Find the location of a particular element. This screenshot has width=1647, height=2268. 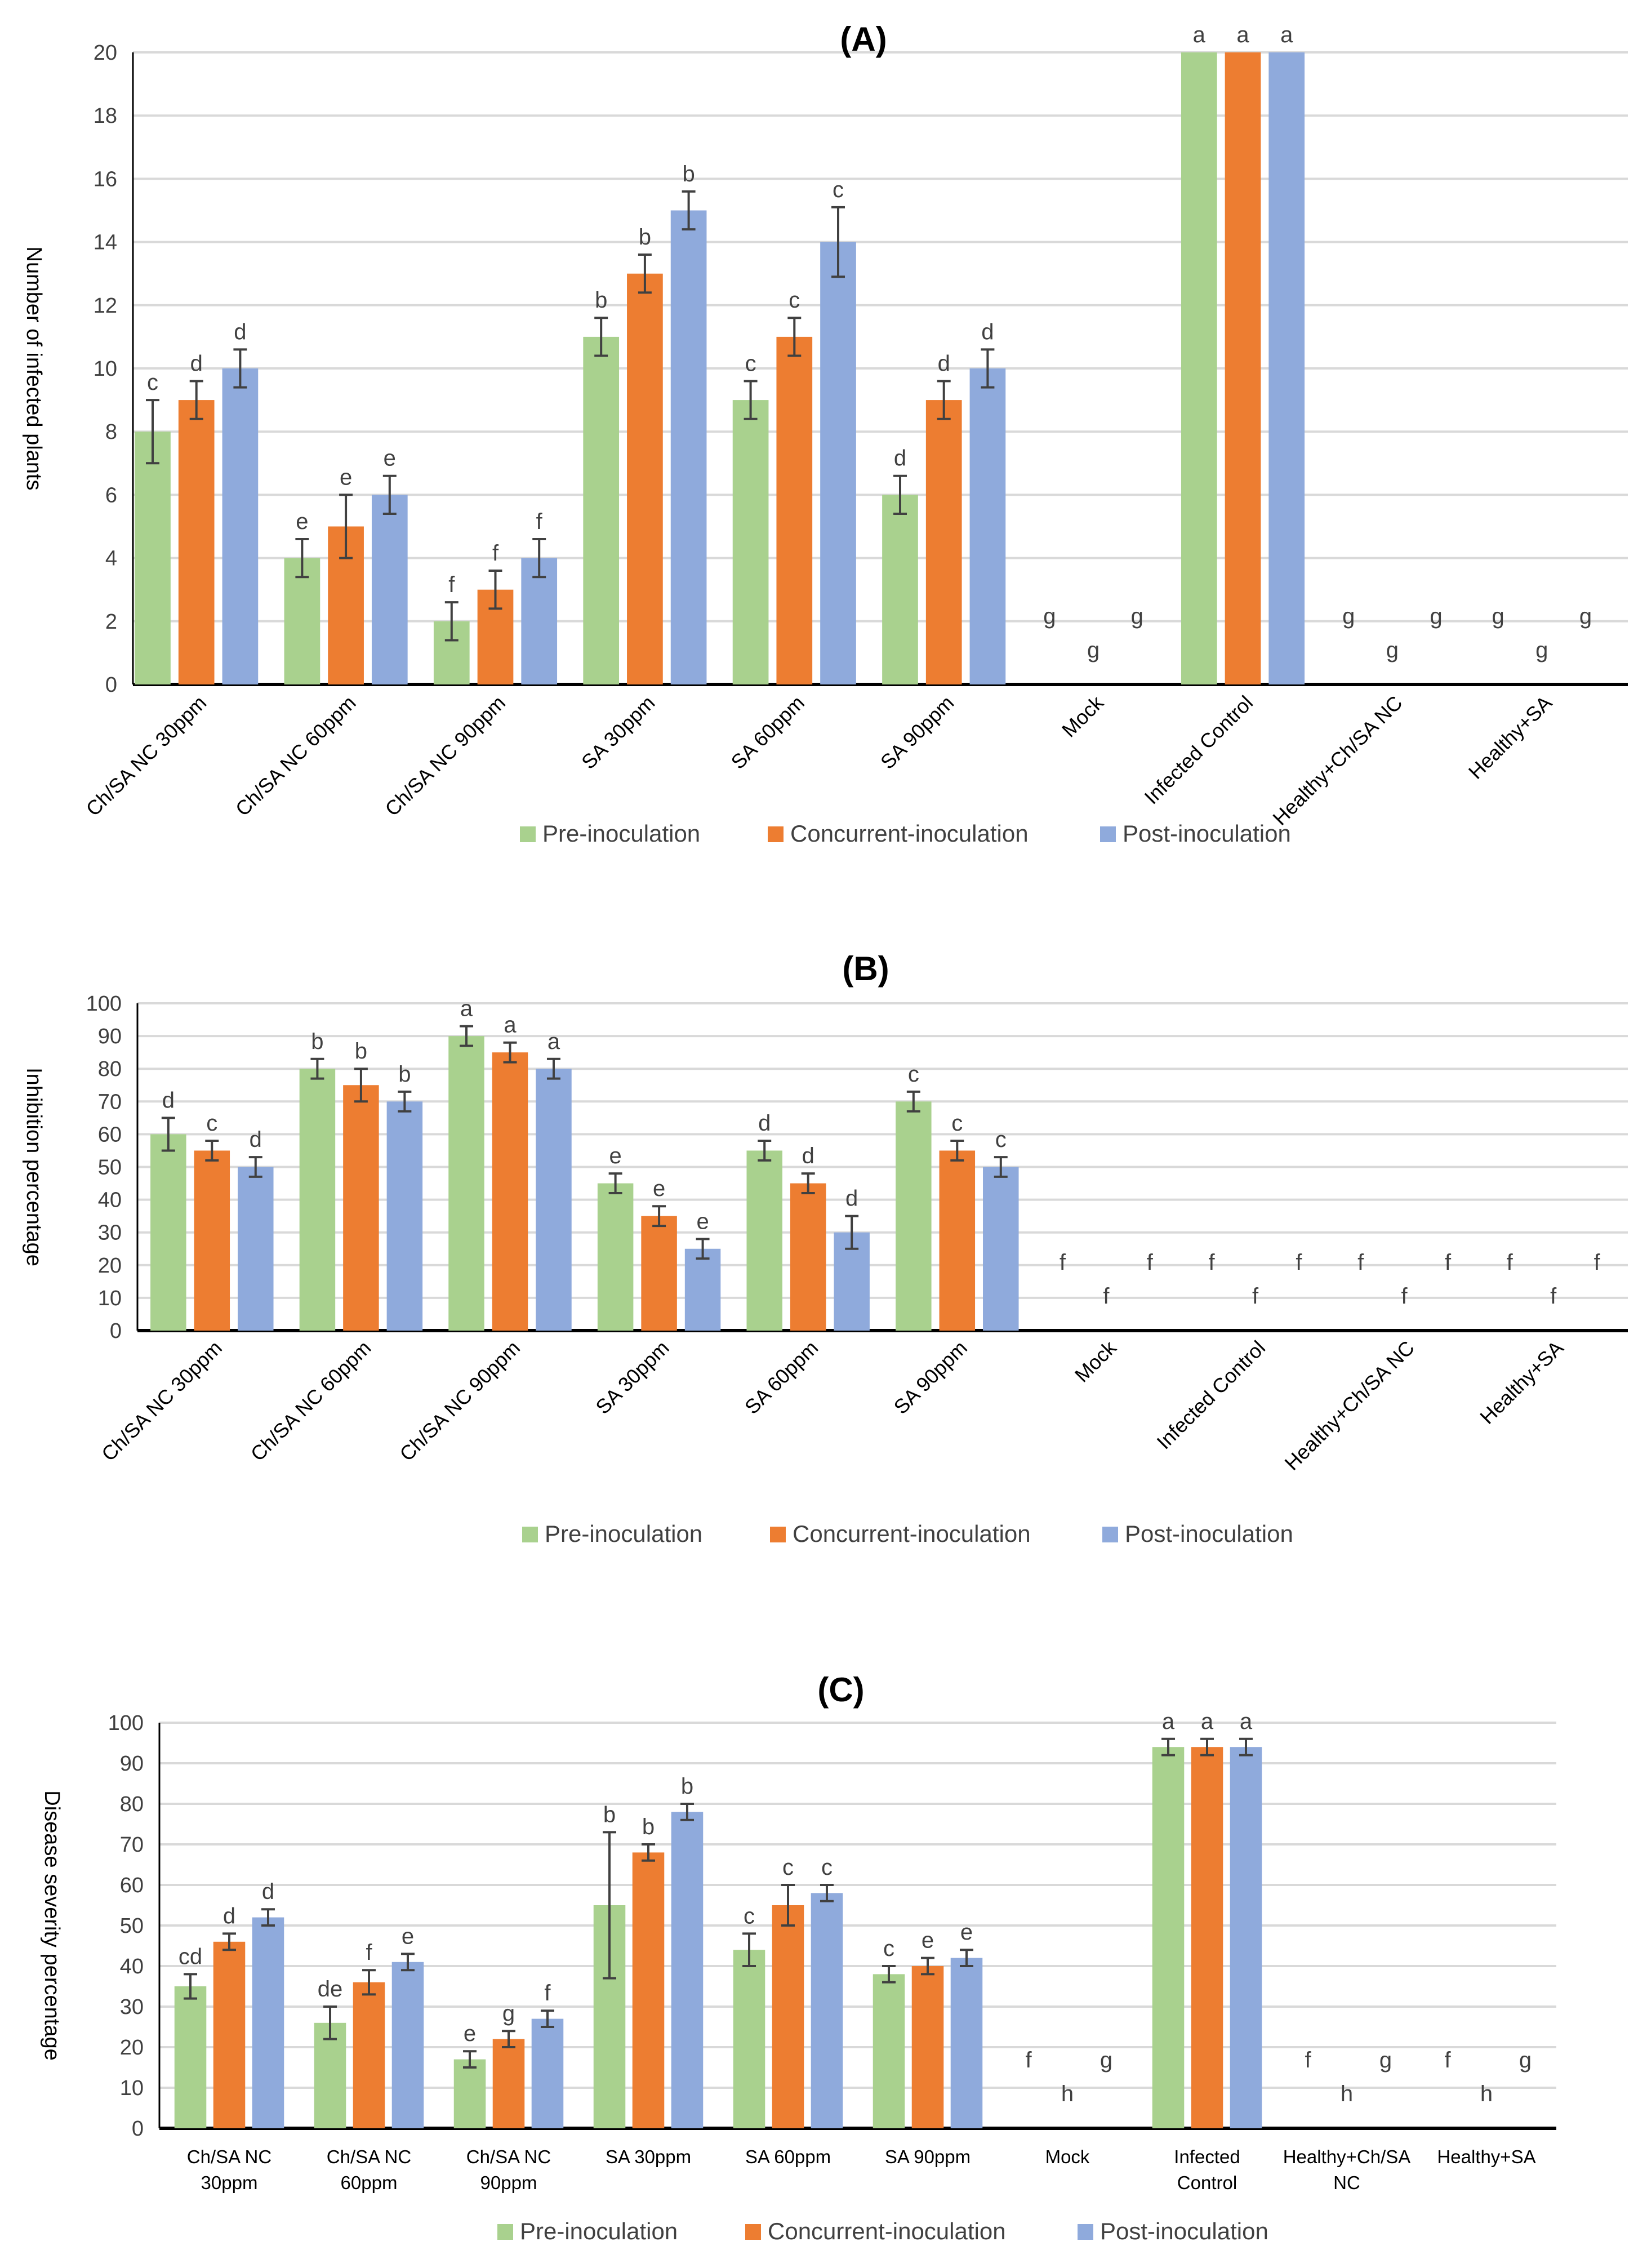

y-tick-label: 90 is located at coordinates (110, 1036).